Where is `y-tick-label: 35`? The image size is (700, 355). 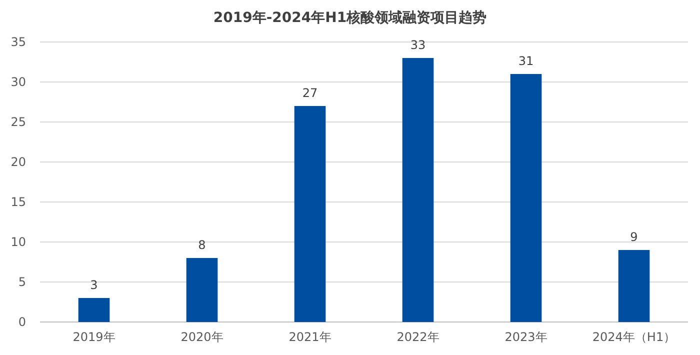 y-tick-label: 35 is located at coordinates (18, 42).